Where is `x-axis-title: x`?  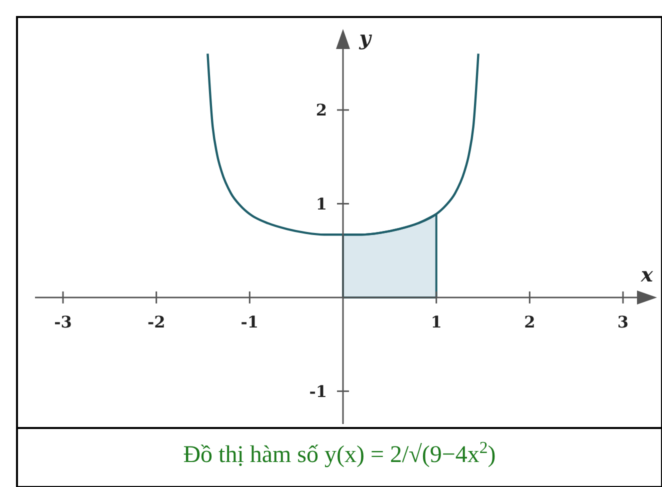
x-axis-title: x is located at coordinates (647, 274).